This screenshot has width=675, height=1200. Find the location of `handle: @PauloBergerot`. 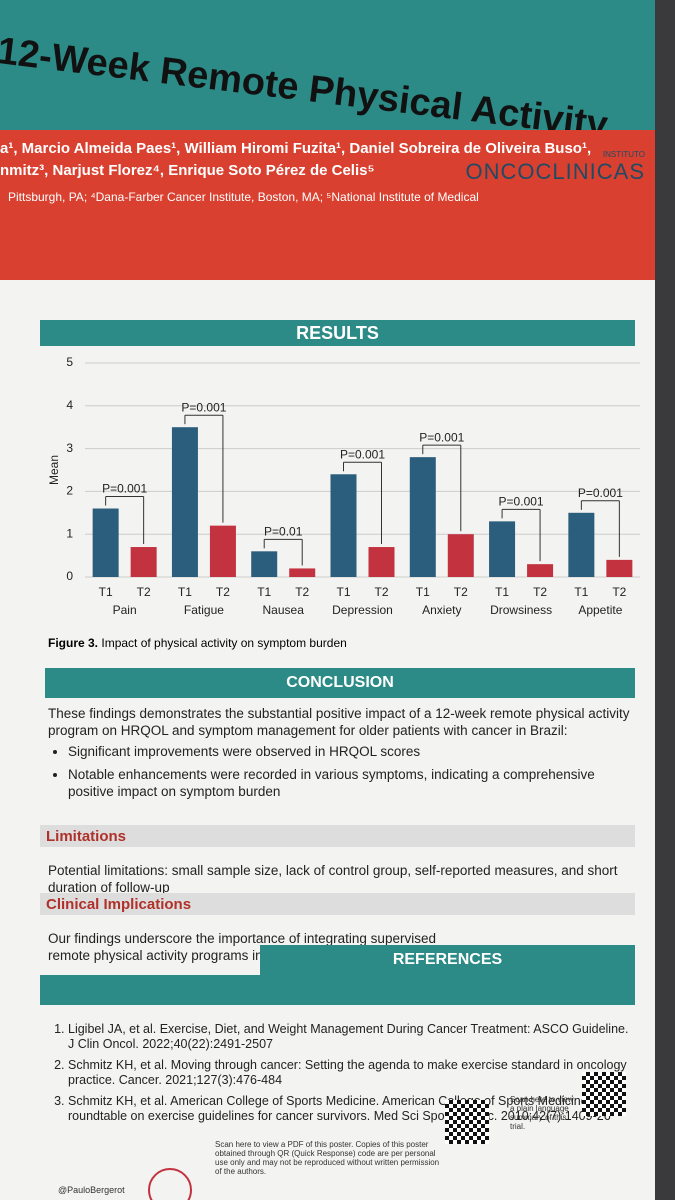

handle: @PauloBergerot is located at coordinates (91, 1190).